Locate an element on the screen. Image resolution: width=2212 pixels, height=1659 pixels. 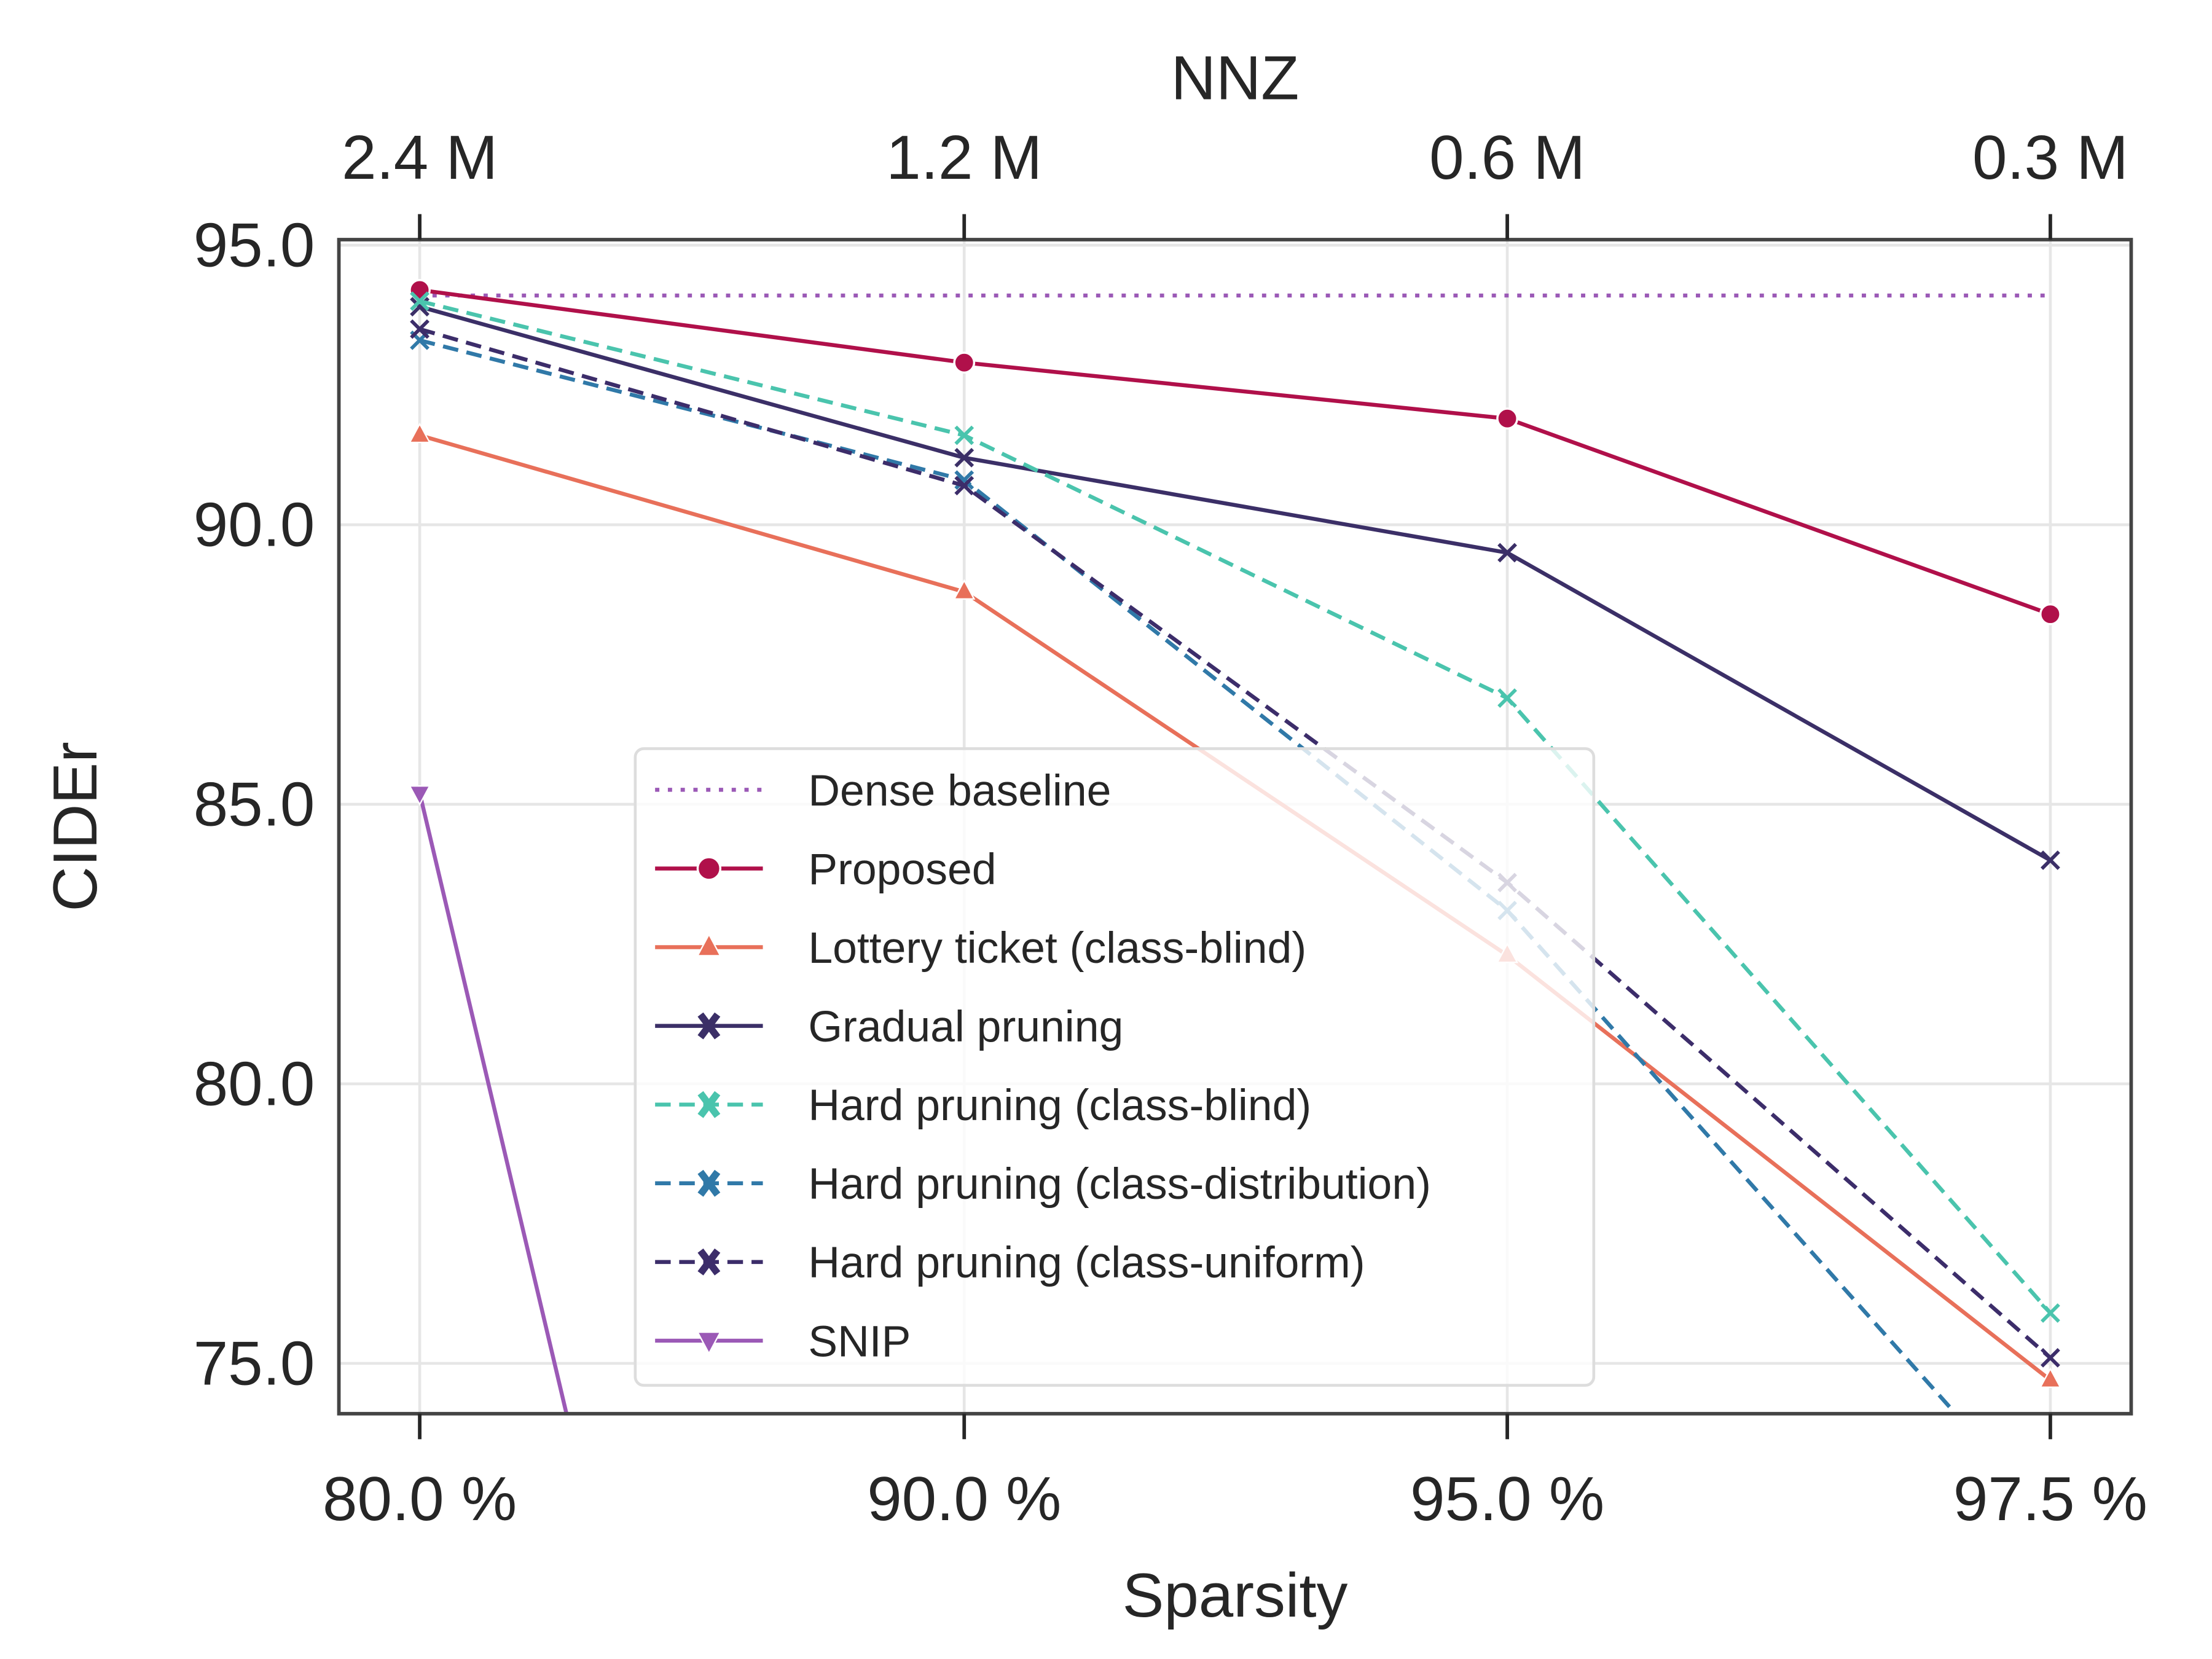
legend-label: Gradual pruning is located at coordinates (965, 1026).